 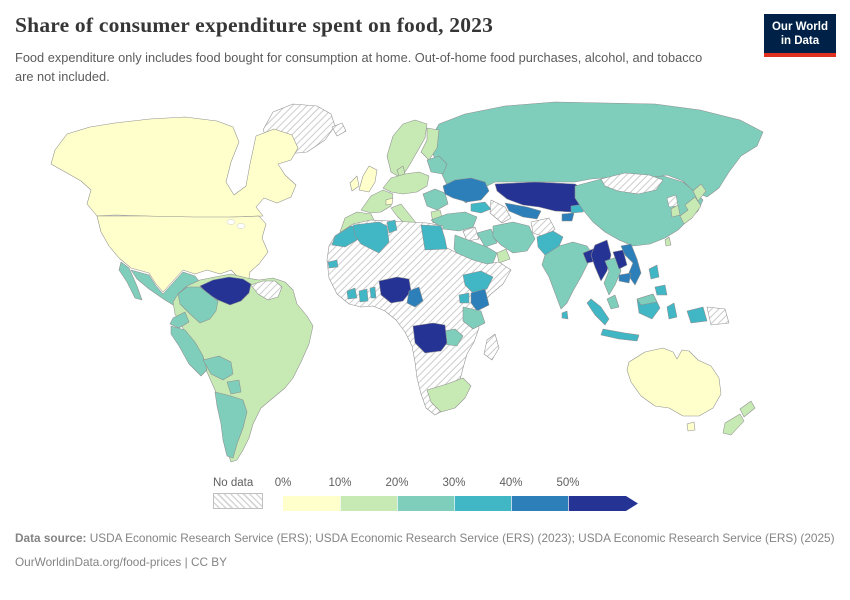 What do you see at coordinates (371, 237) in the screenshot?
I see `country-algeria` at bounding box center [371, 237].